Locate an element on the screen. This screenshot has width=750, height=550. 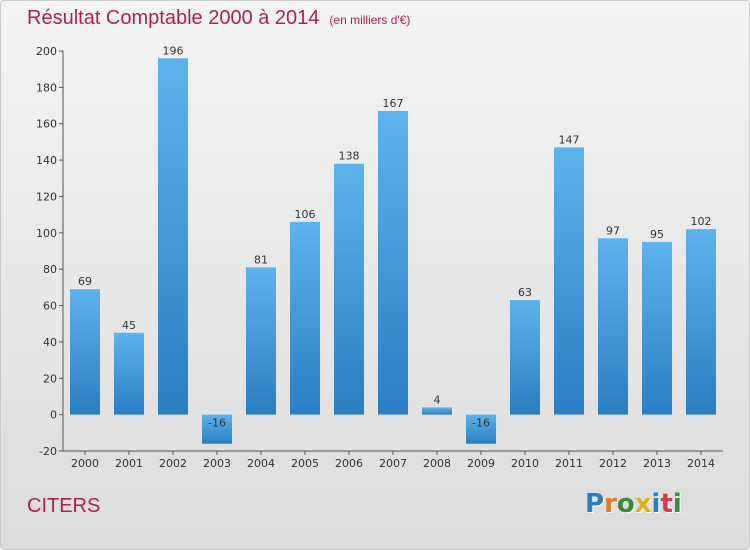
data-label: 95 is located at coordinates (657, 234).